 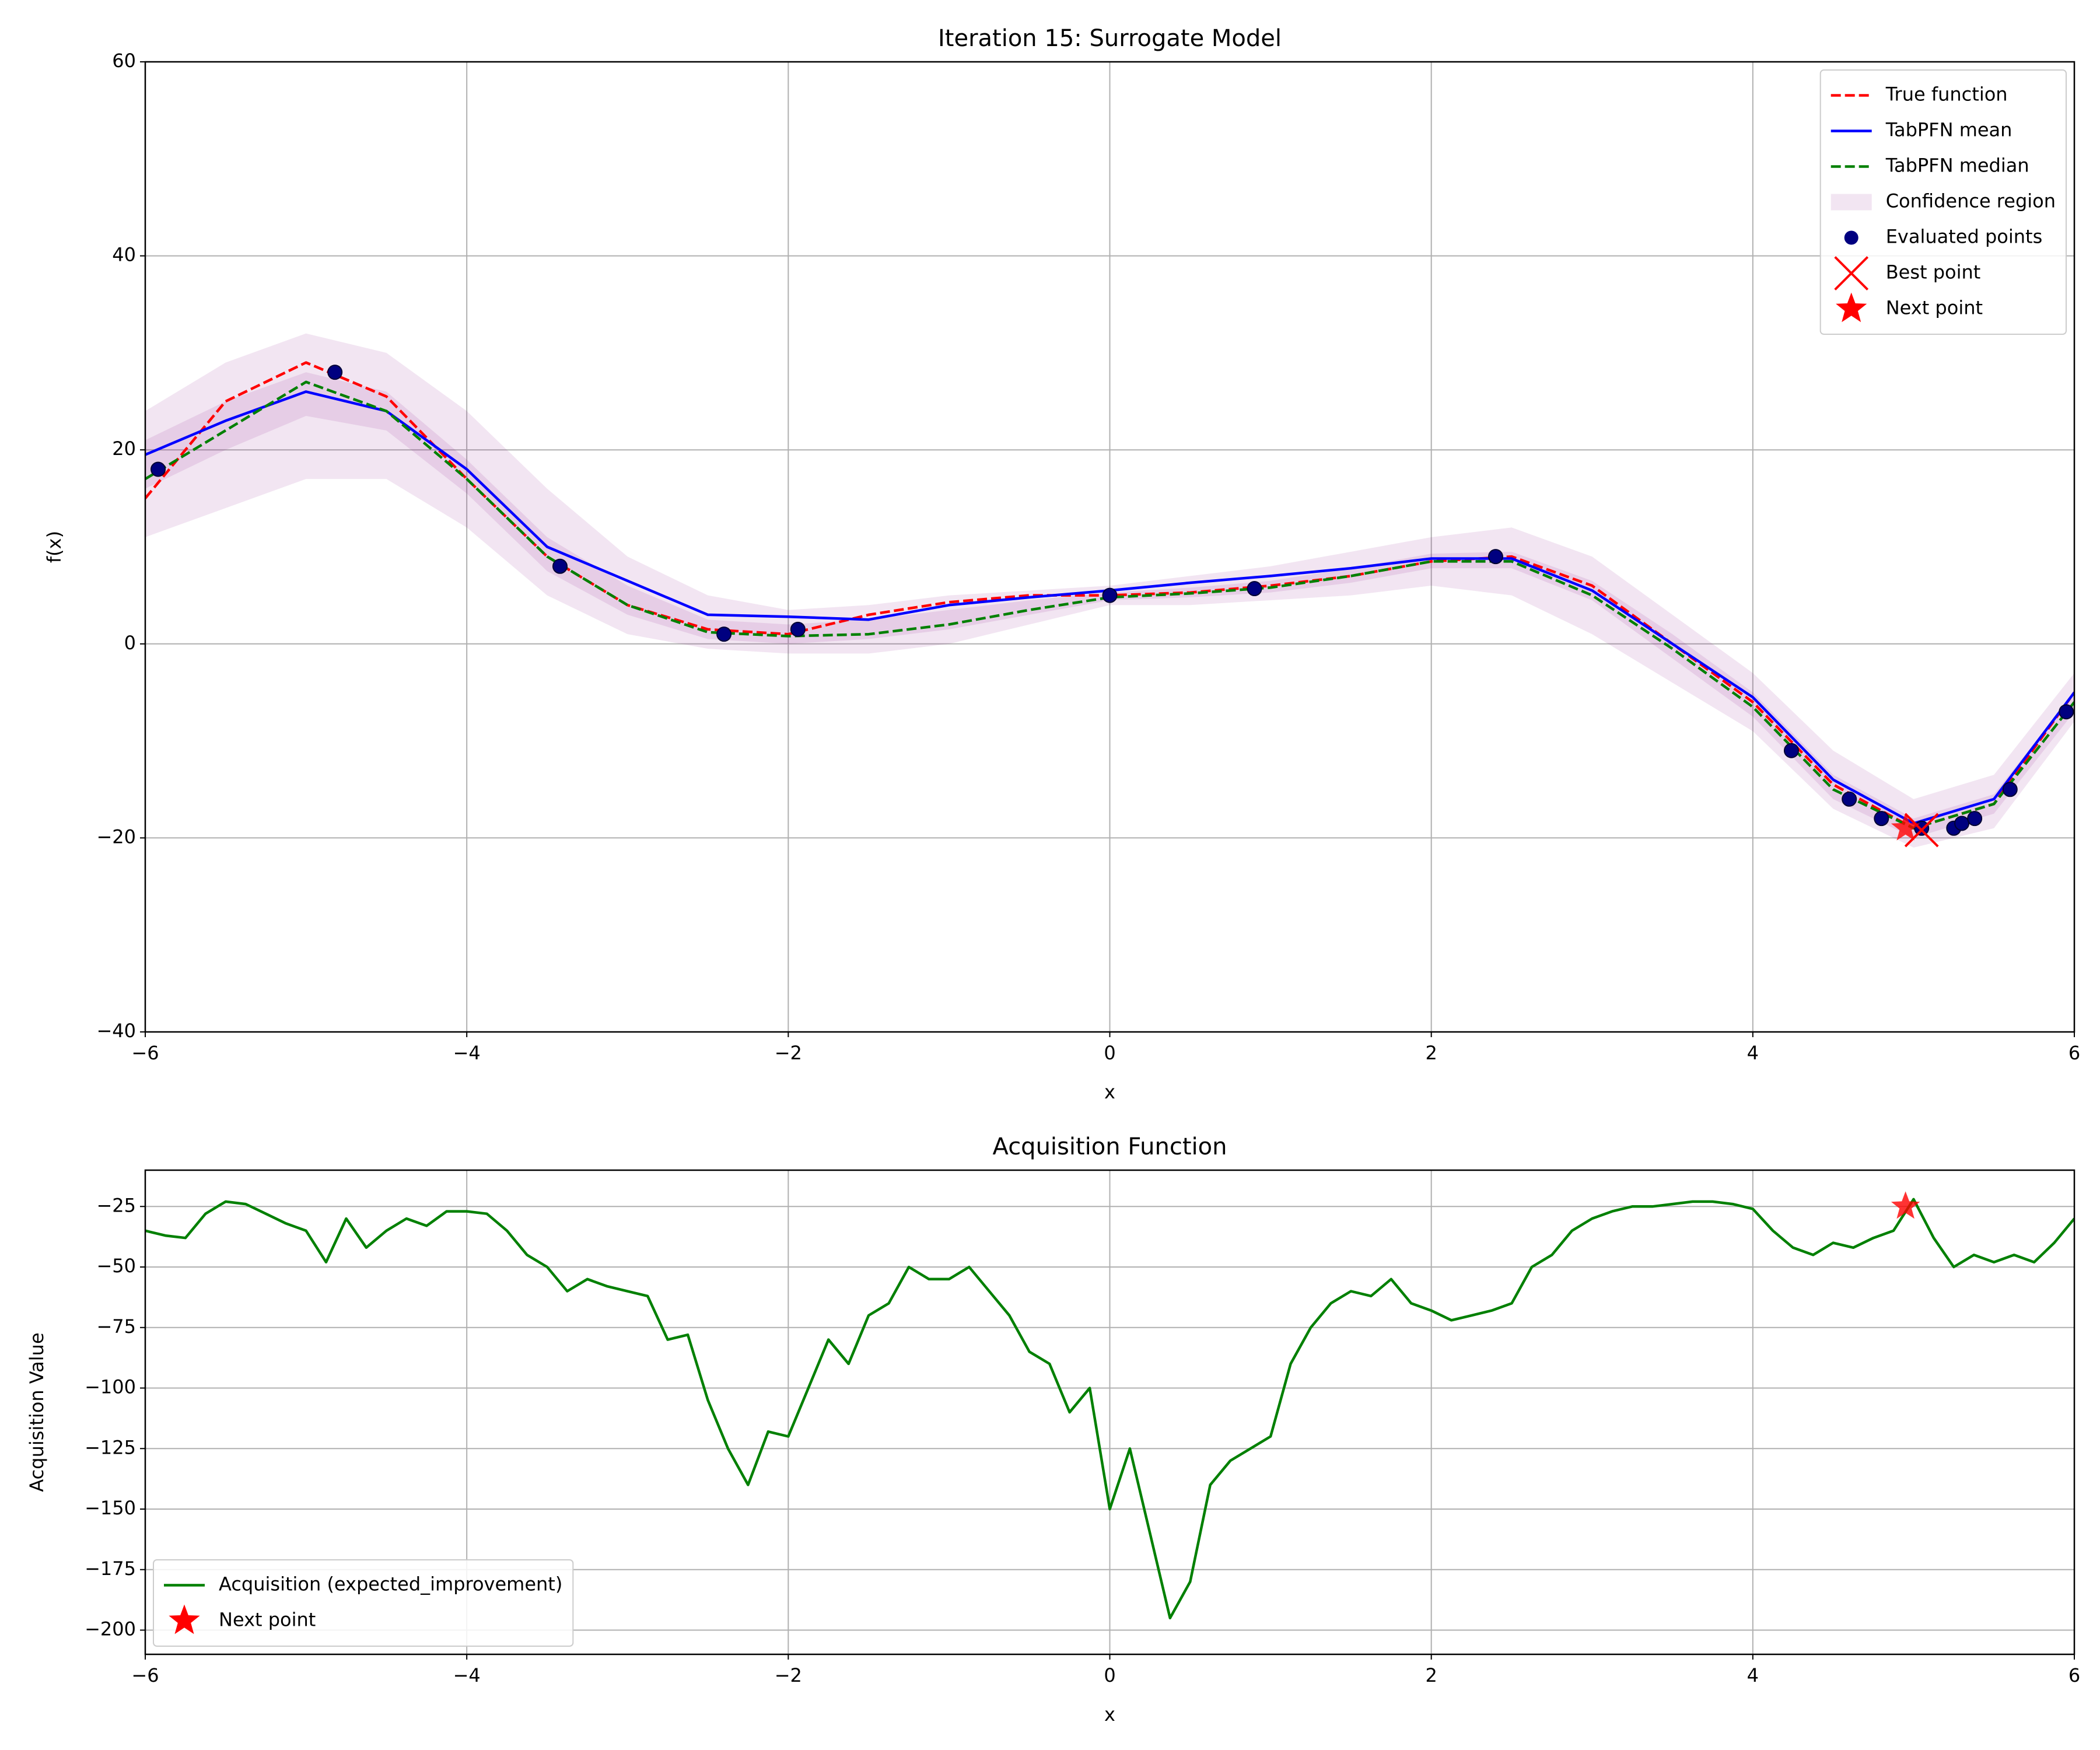 I want to click on y-tick-label: −125, so click(x=110, y=1447).